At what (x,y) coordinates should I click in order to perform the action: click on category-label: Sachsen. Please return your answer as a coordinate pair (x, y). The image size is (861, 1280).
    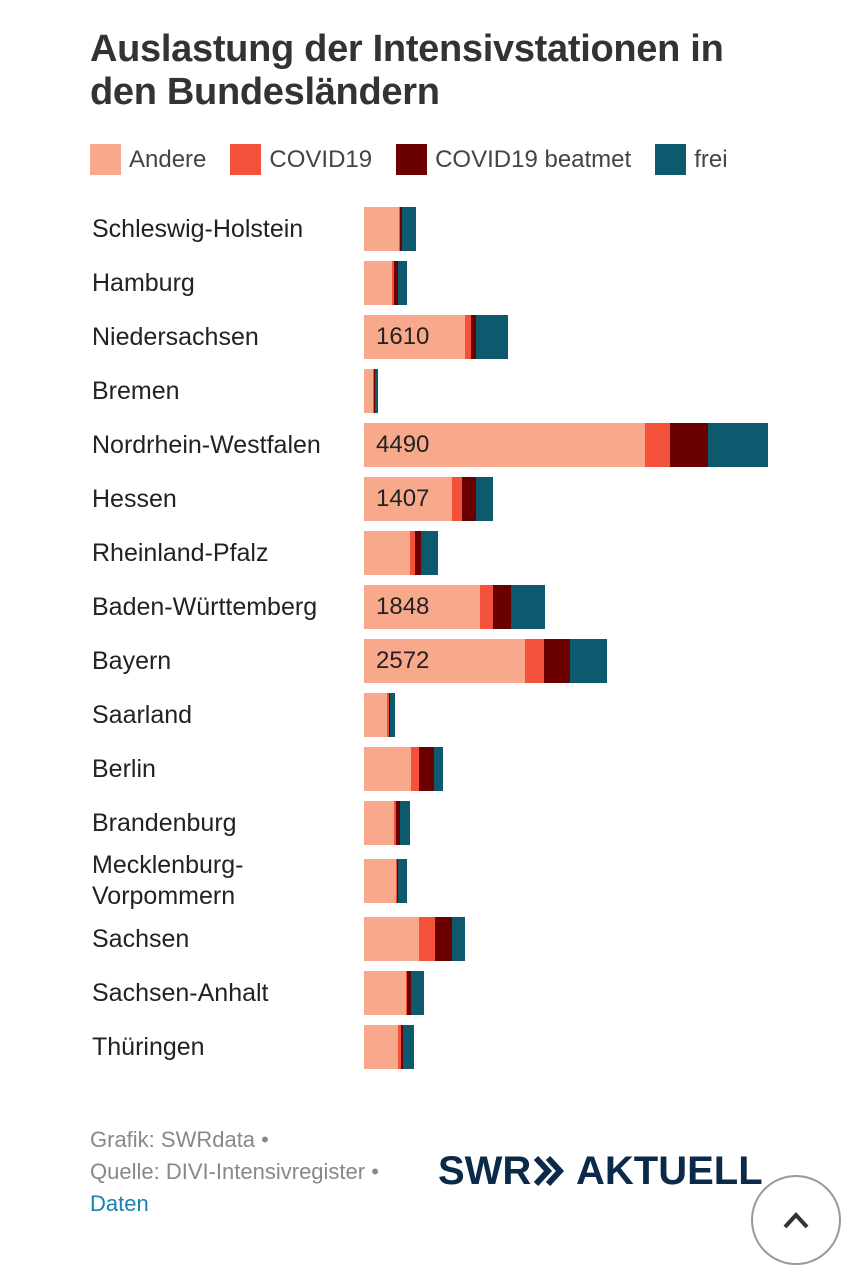
    Looking at the image, I should click on (141, 938).